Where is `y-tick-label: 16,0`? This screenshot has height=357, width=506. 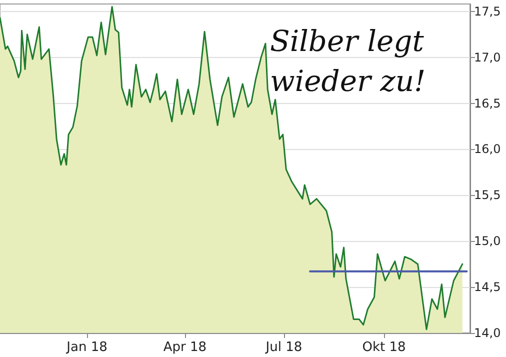
y-tick-label: 16,0 is located at coordinates (487, 149).